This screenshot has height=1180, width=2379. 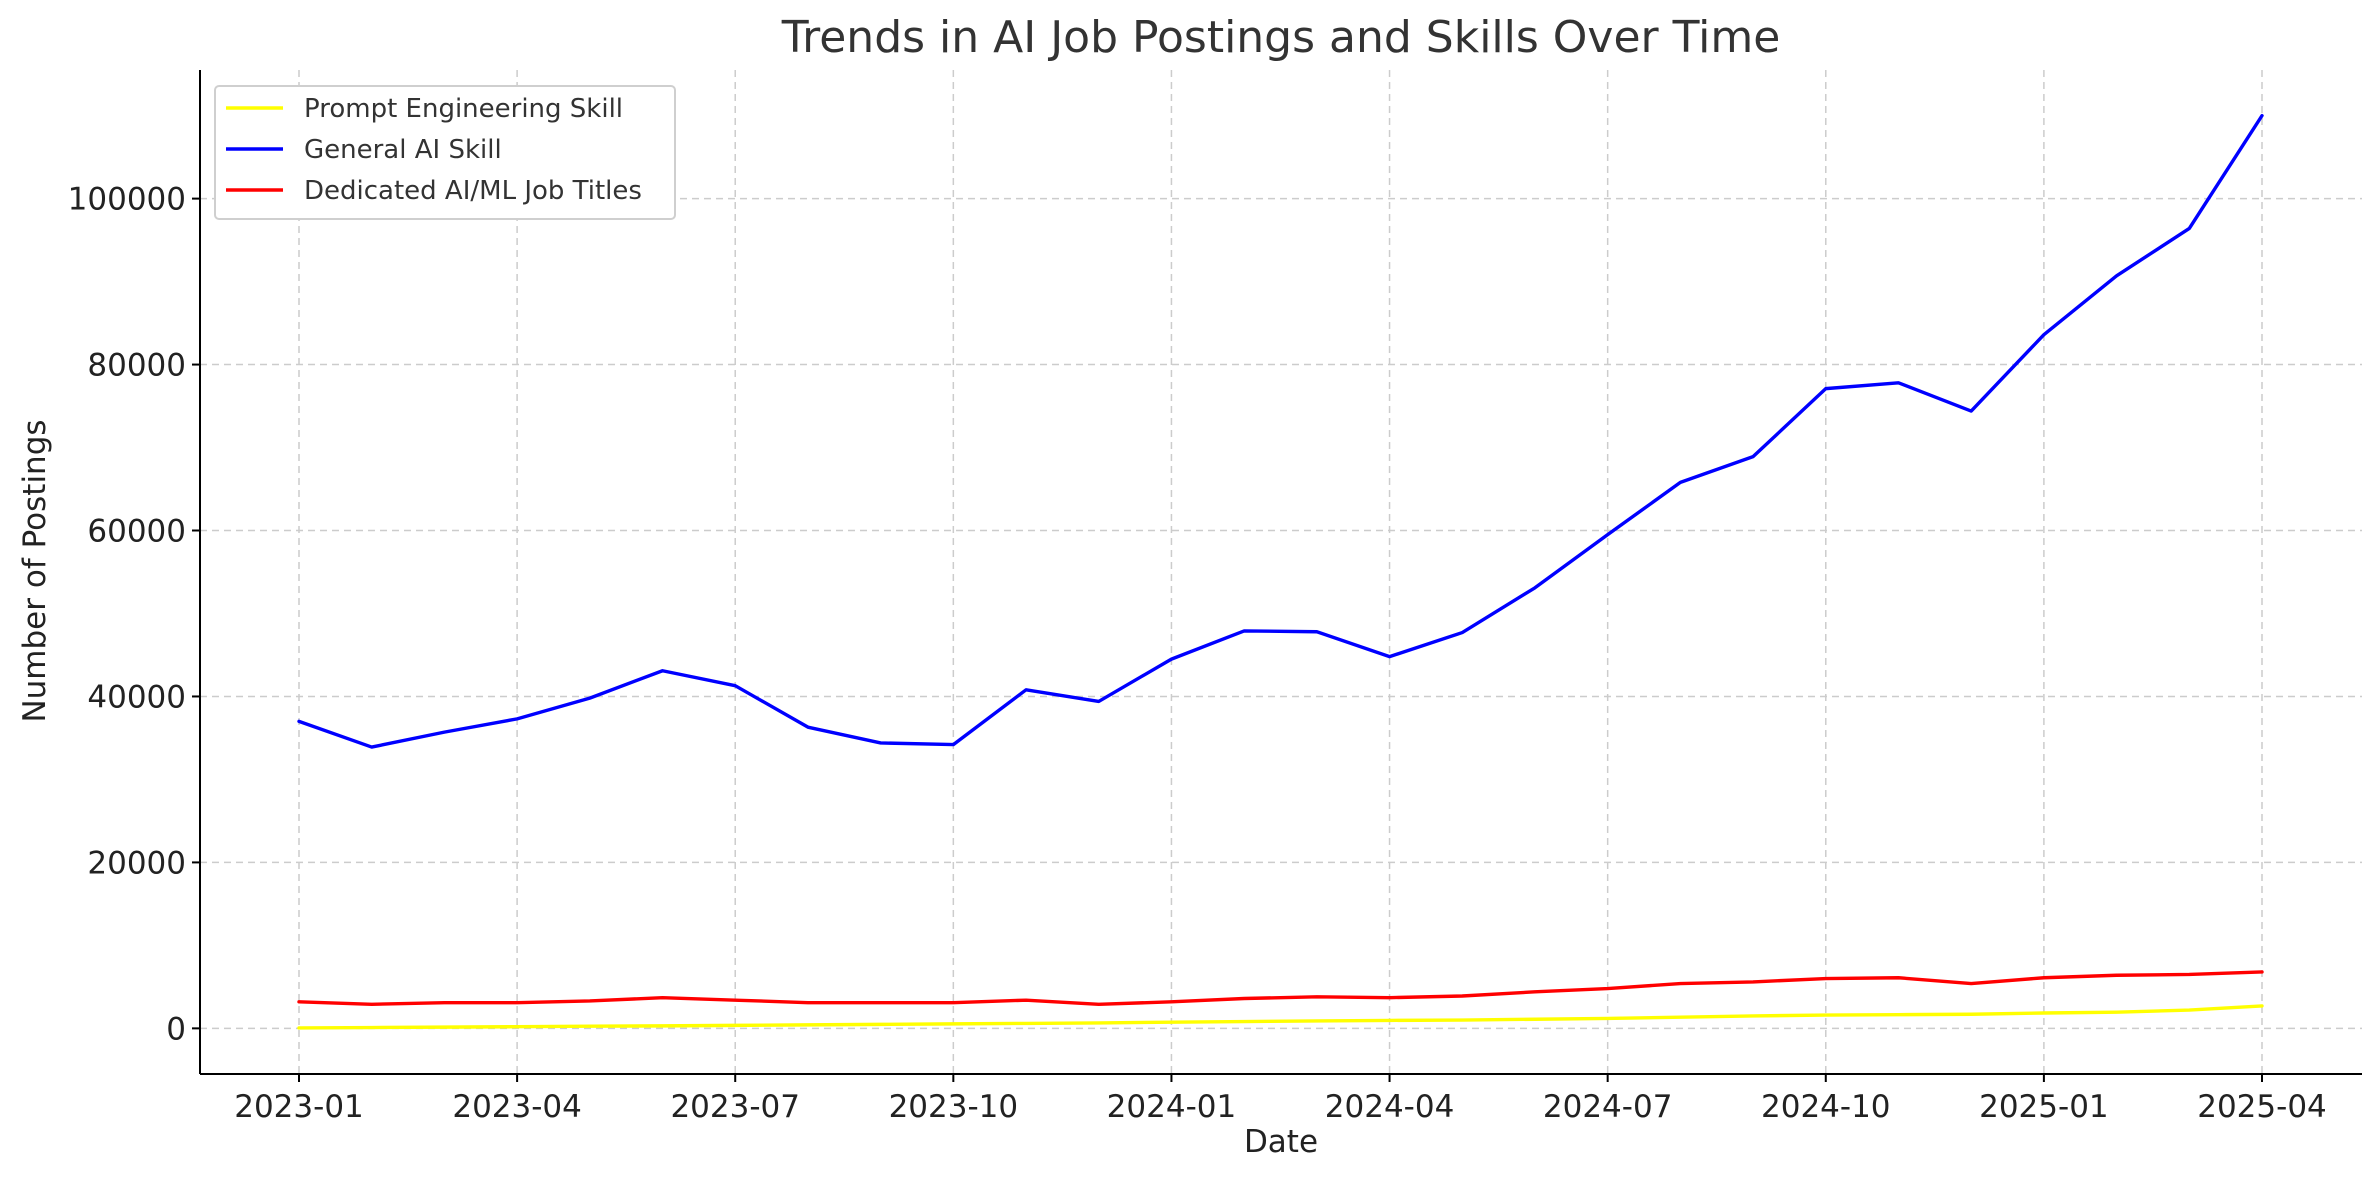 I want to click on legend-label-1: General AI Skill, so click(x=403, y=150).